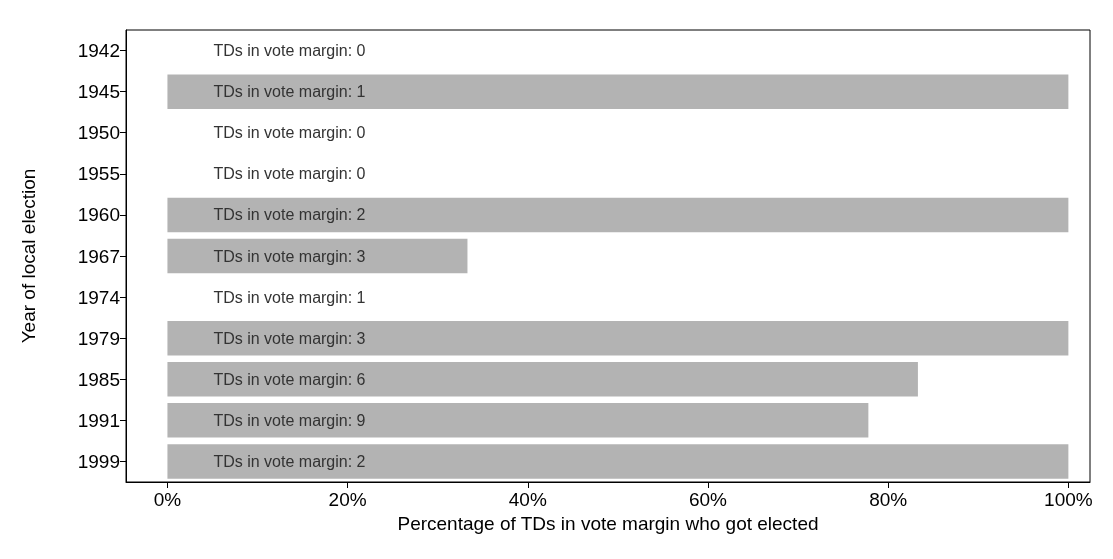 The image size is (1113, 559). I want to click on y-tick-label: 1960, so click(98, 215).